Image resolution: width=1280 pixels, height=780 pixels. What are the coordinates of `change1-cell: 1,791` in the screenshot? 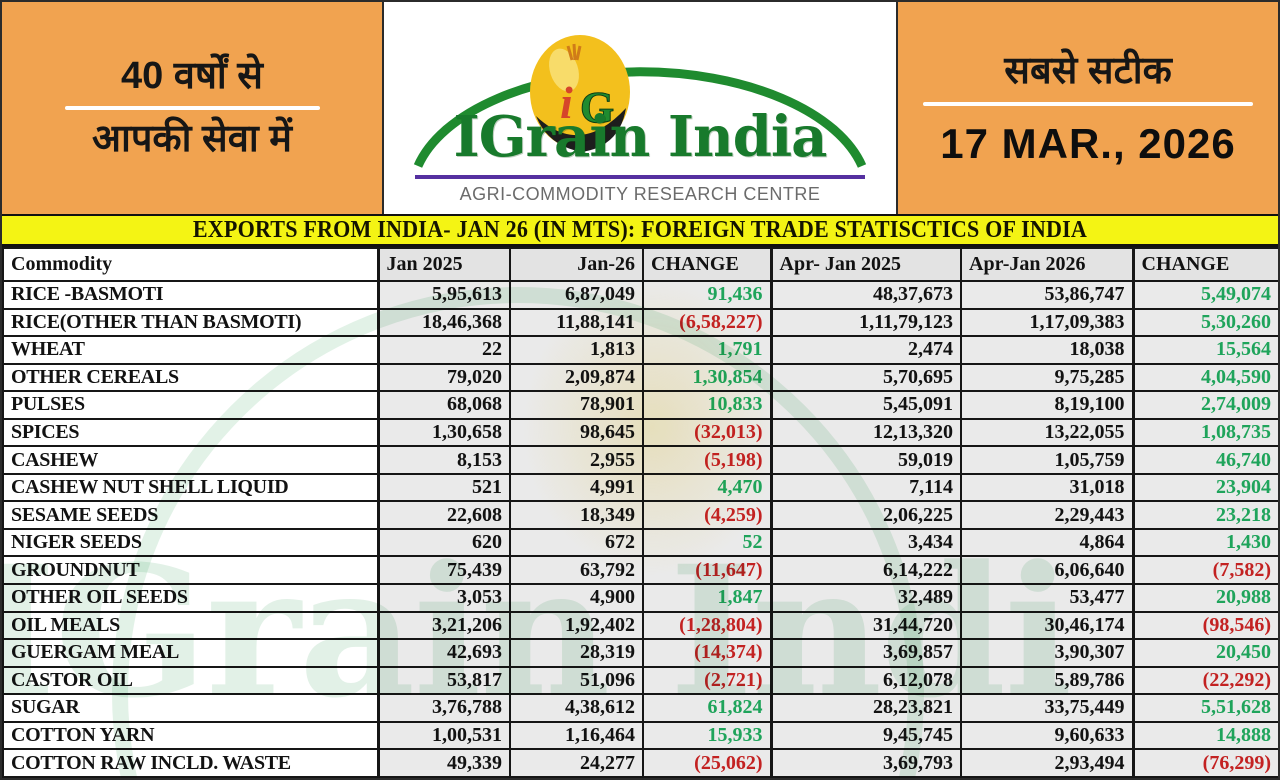 It's located at (707, 350).